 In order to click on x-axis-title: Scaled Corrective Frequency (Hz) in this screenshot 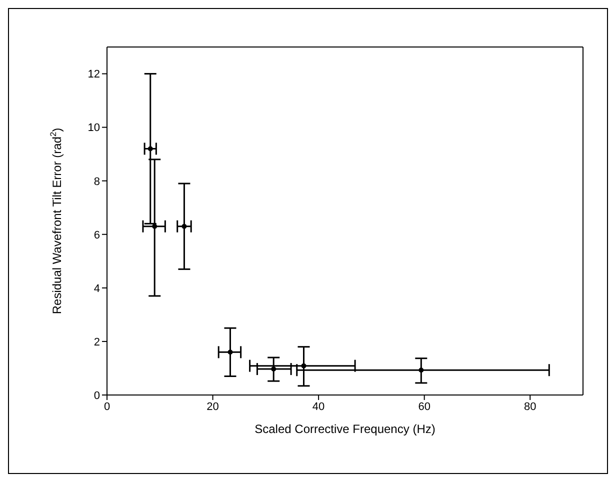, I will do `click(345, 429)`.